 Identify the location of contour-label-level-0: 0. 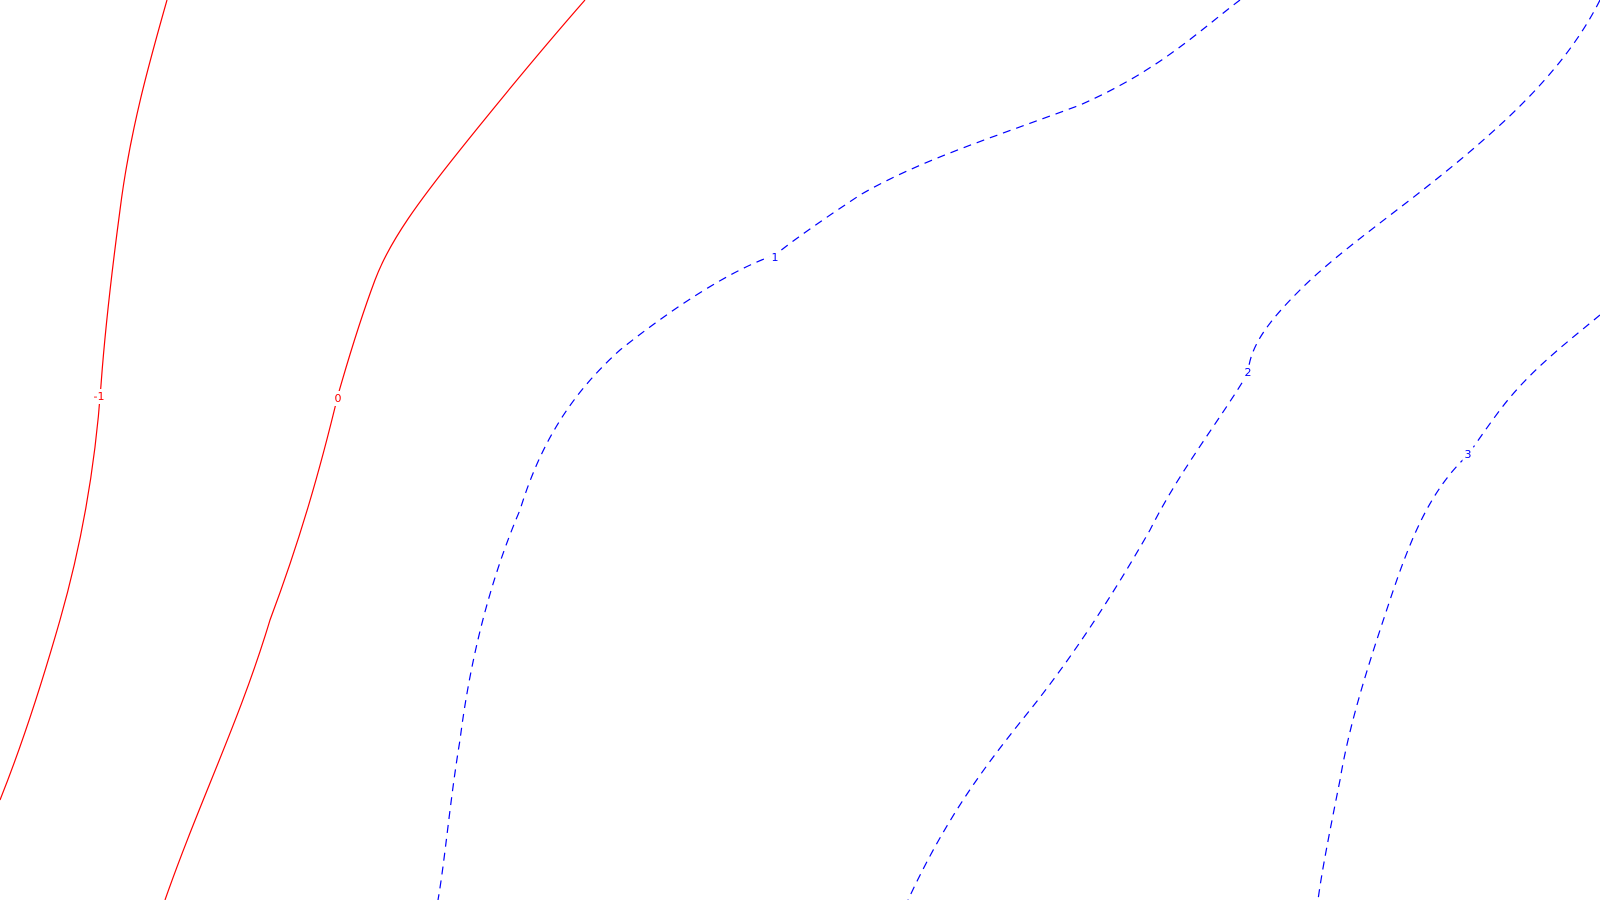
(338, 398).